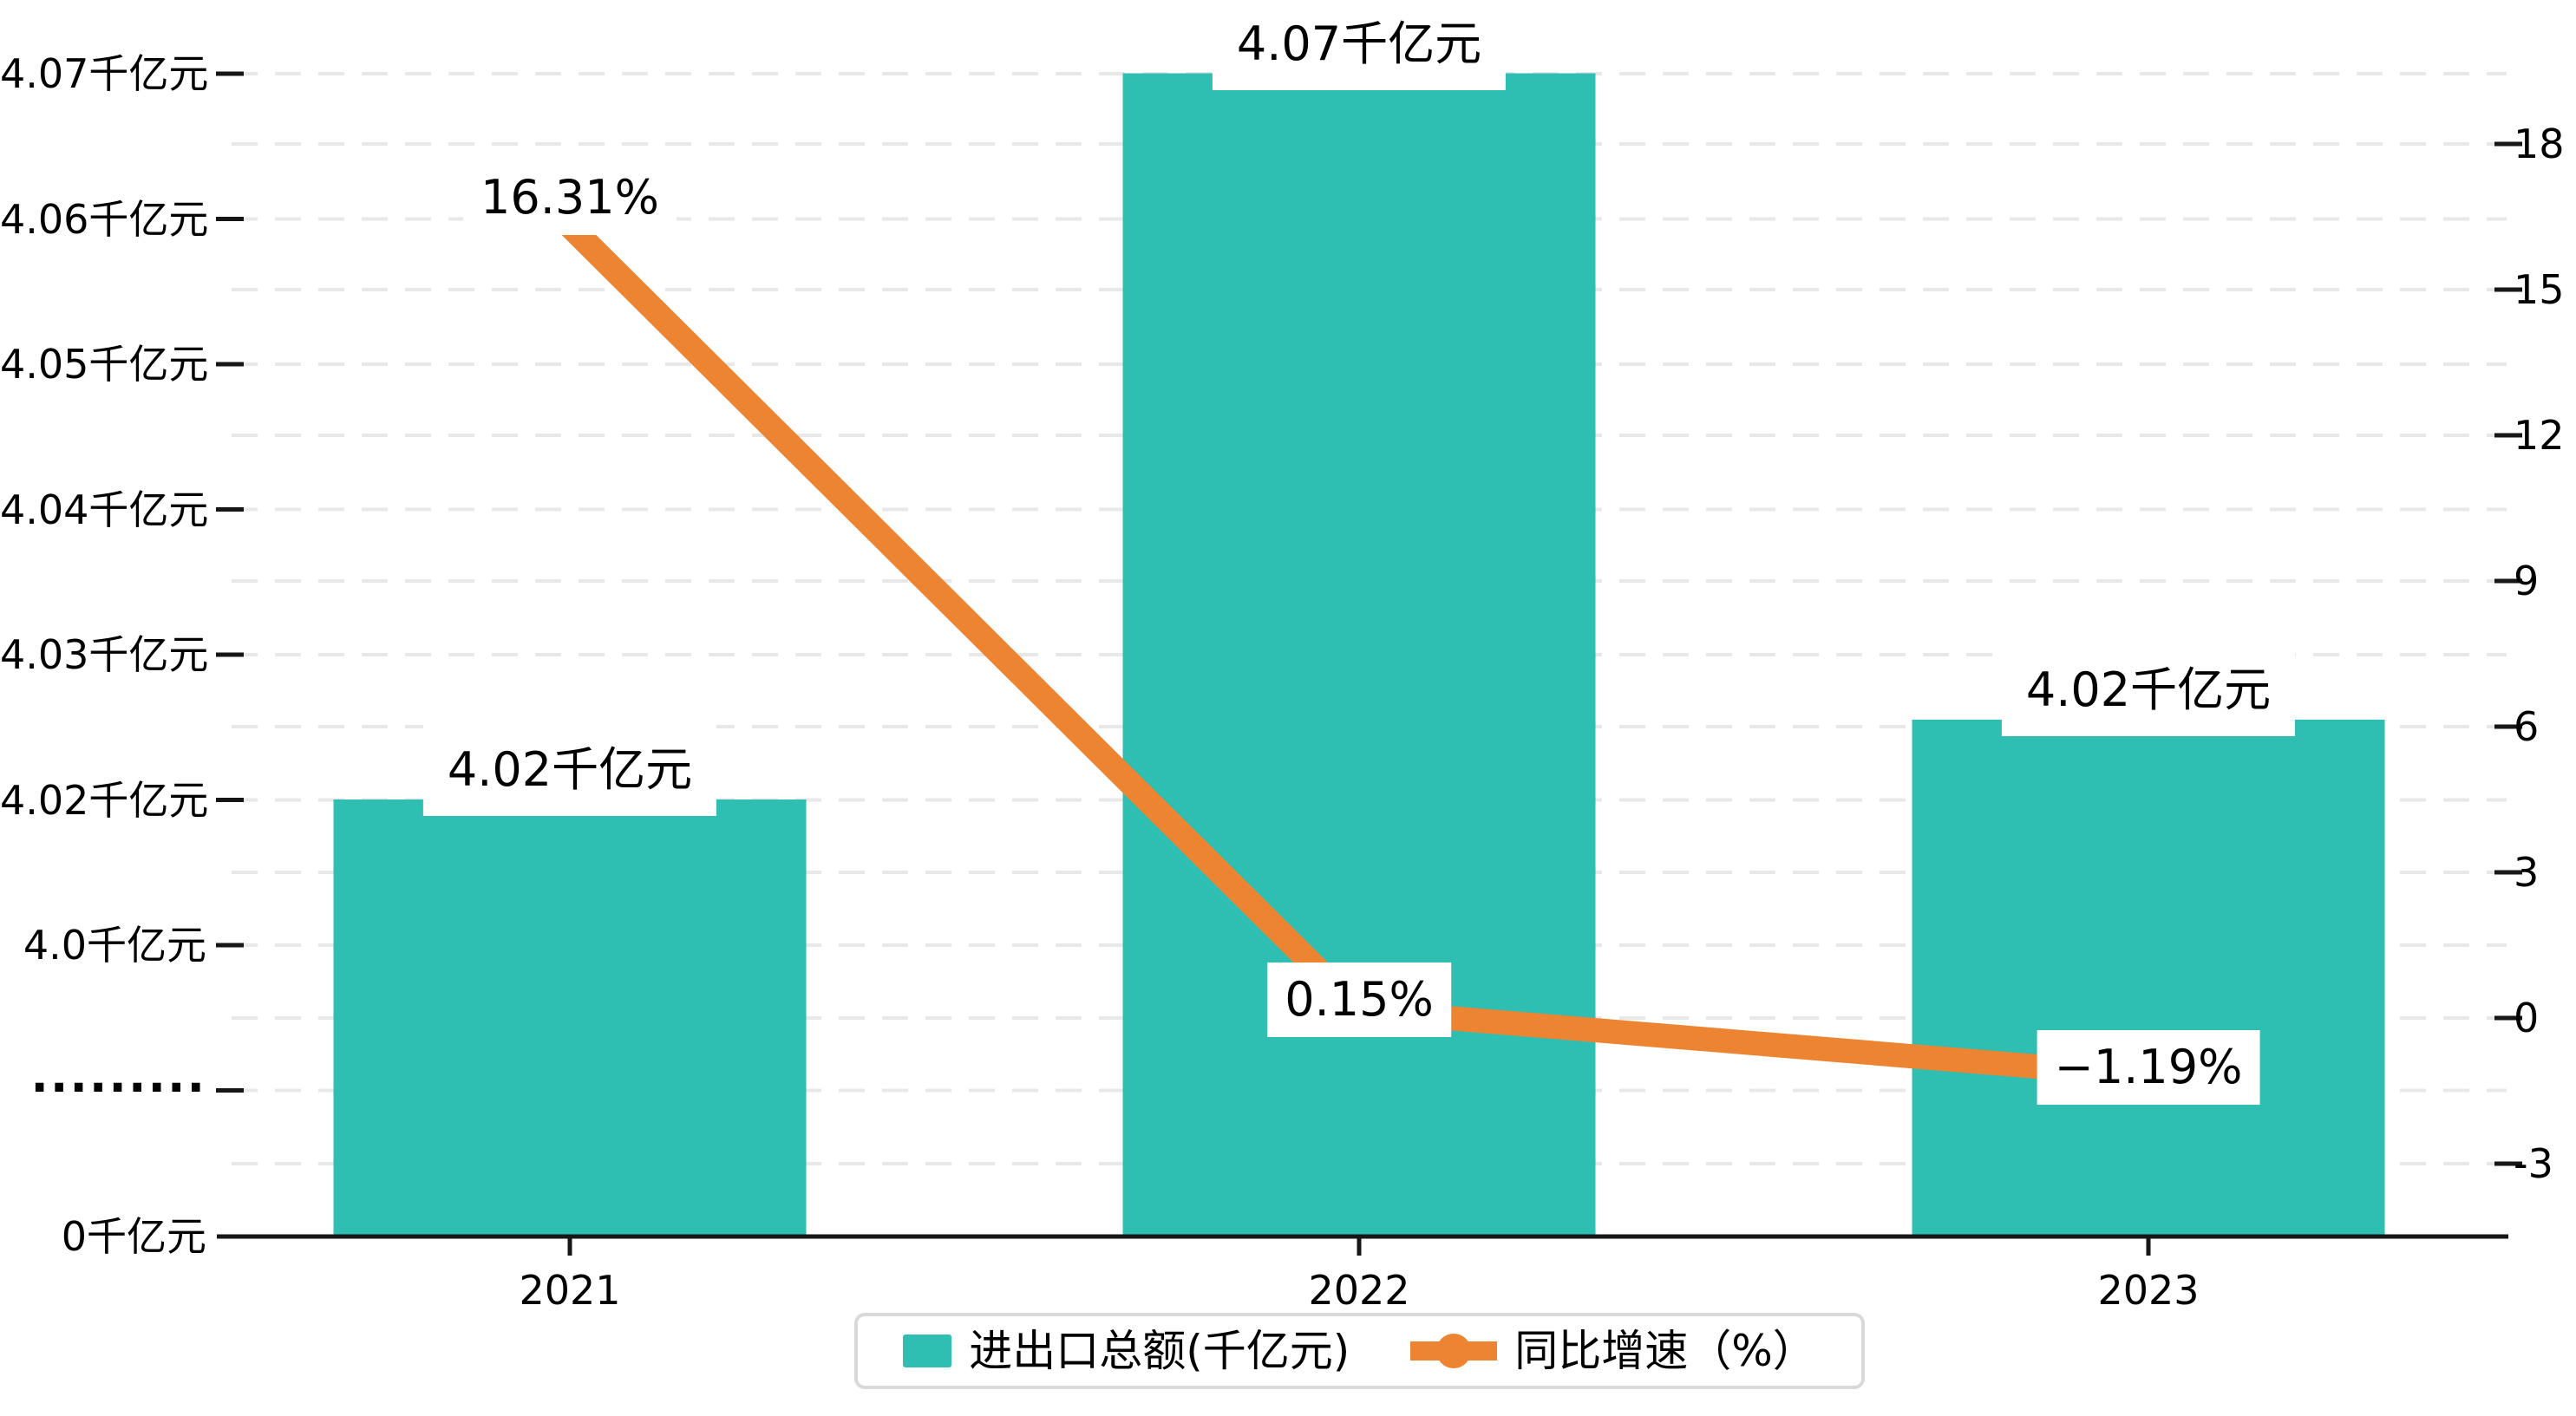 The width and height of the screenshot is (2576, 1416). Describe the element at coordinates (1359, 1291) in the screenshot. I see `x-axis-label-2022: 2022` at that location.